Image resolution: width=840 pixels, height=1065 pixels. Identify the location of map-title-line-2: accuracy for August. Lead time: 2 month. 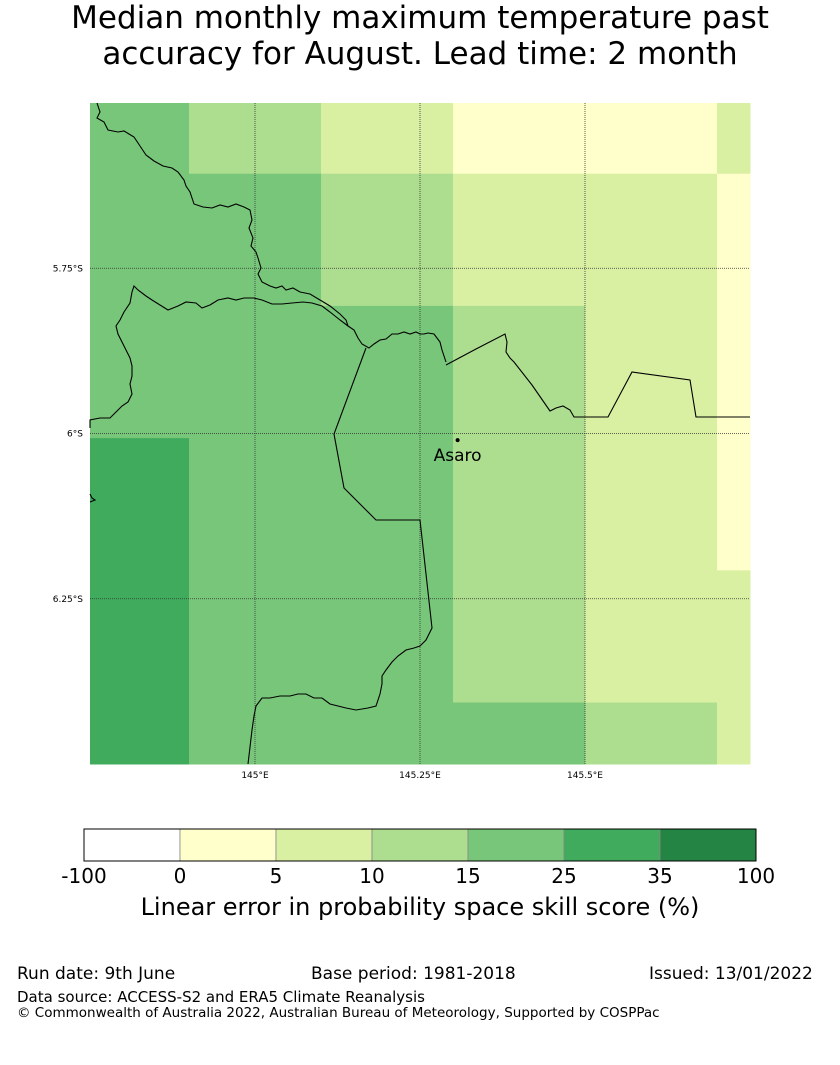
(420, 54).